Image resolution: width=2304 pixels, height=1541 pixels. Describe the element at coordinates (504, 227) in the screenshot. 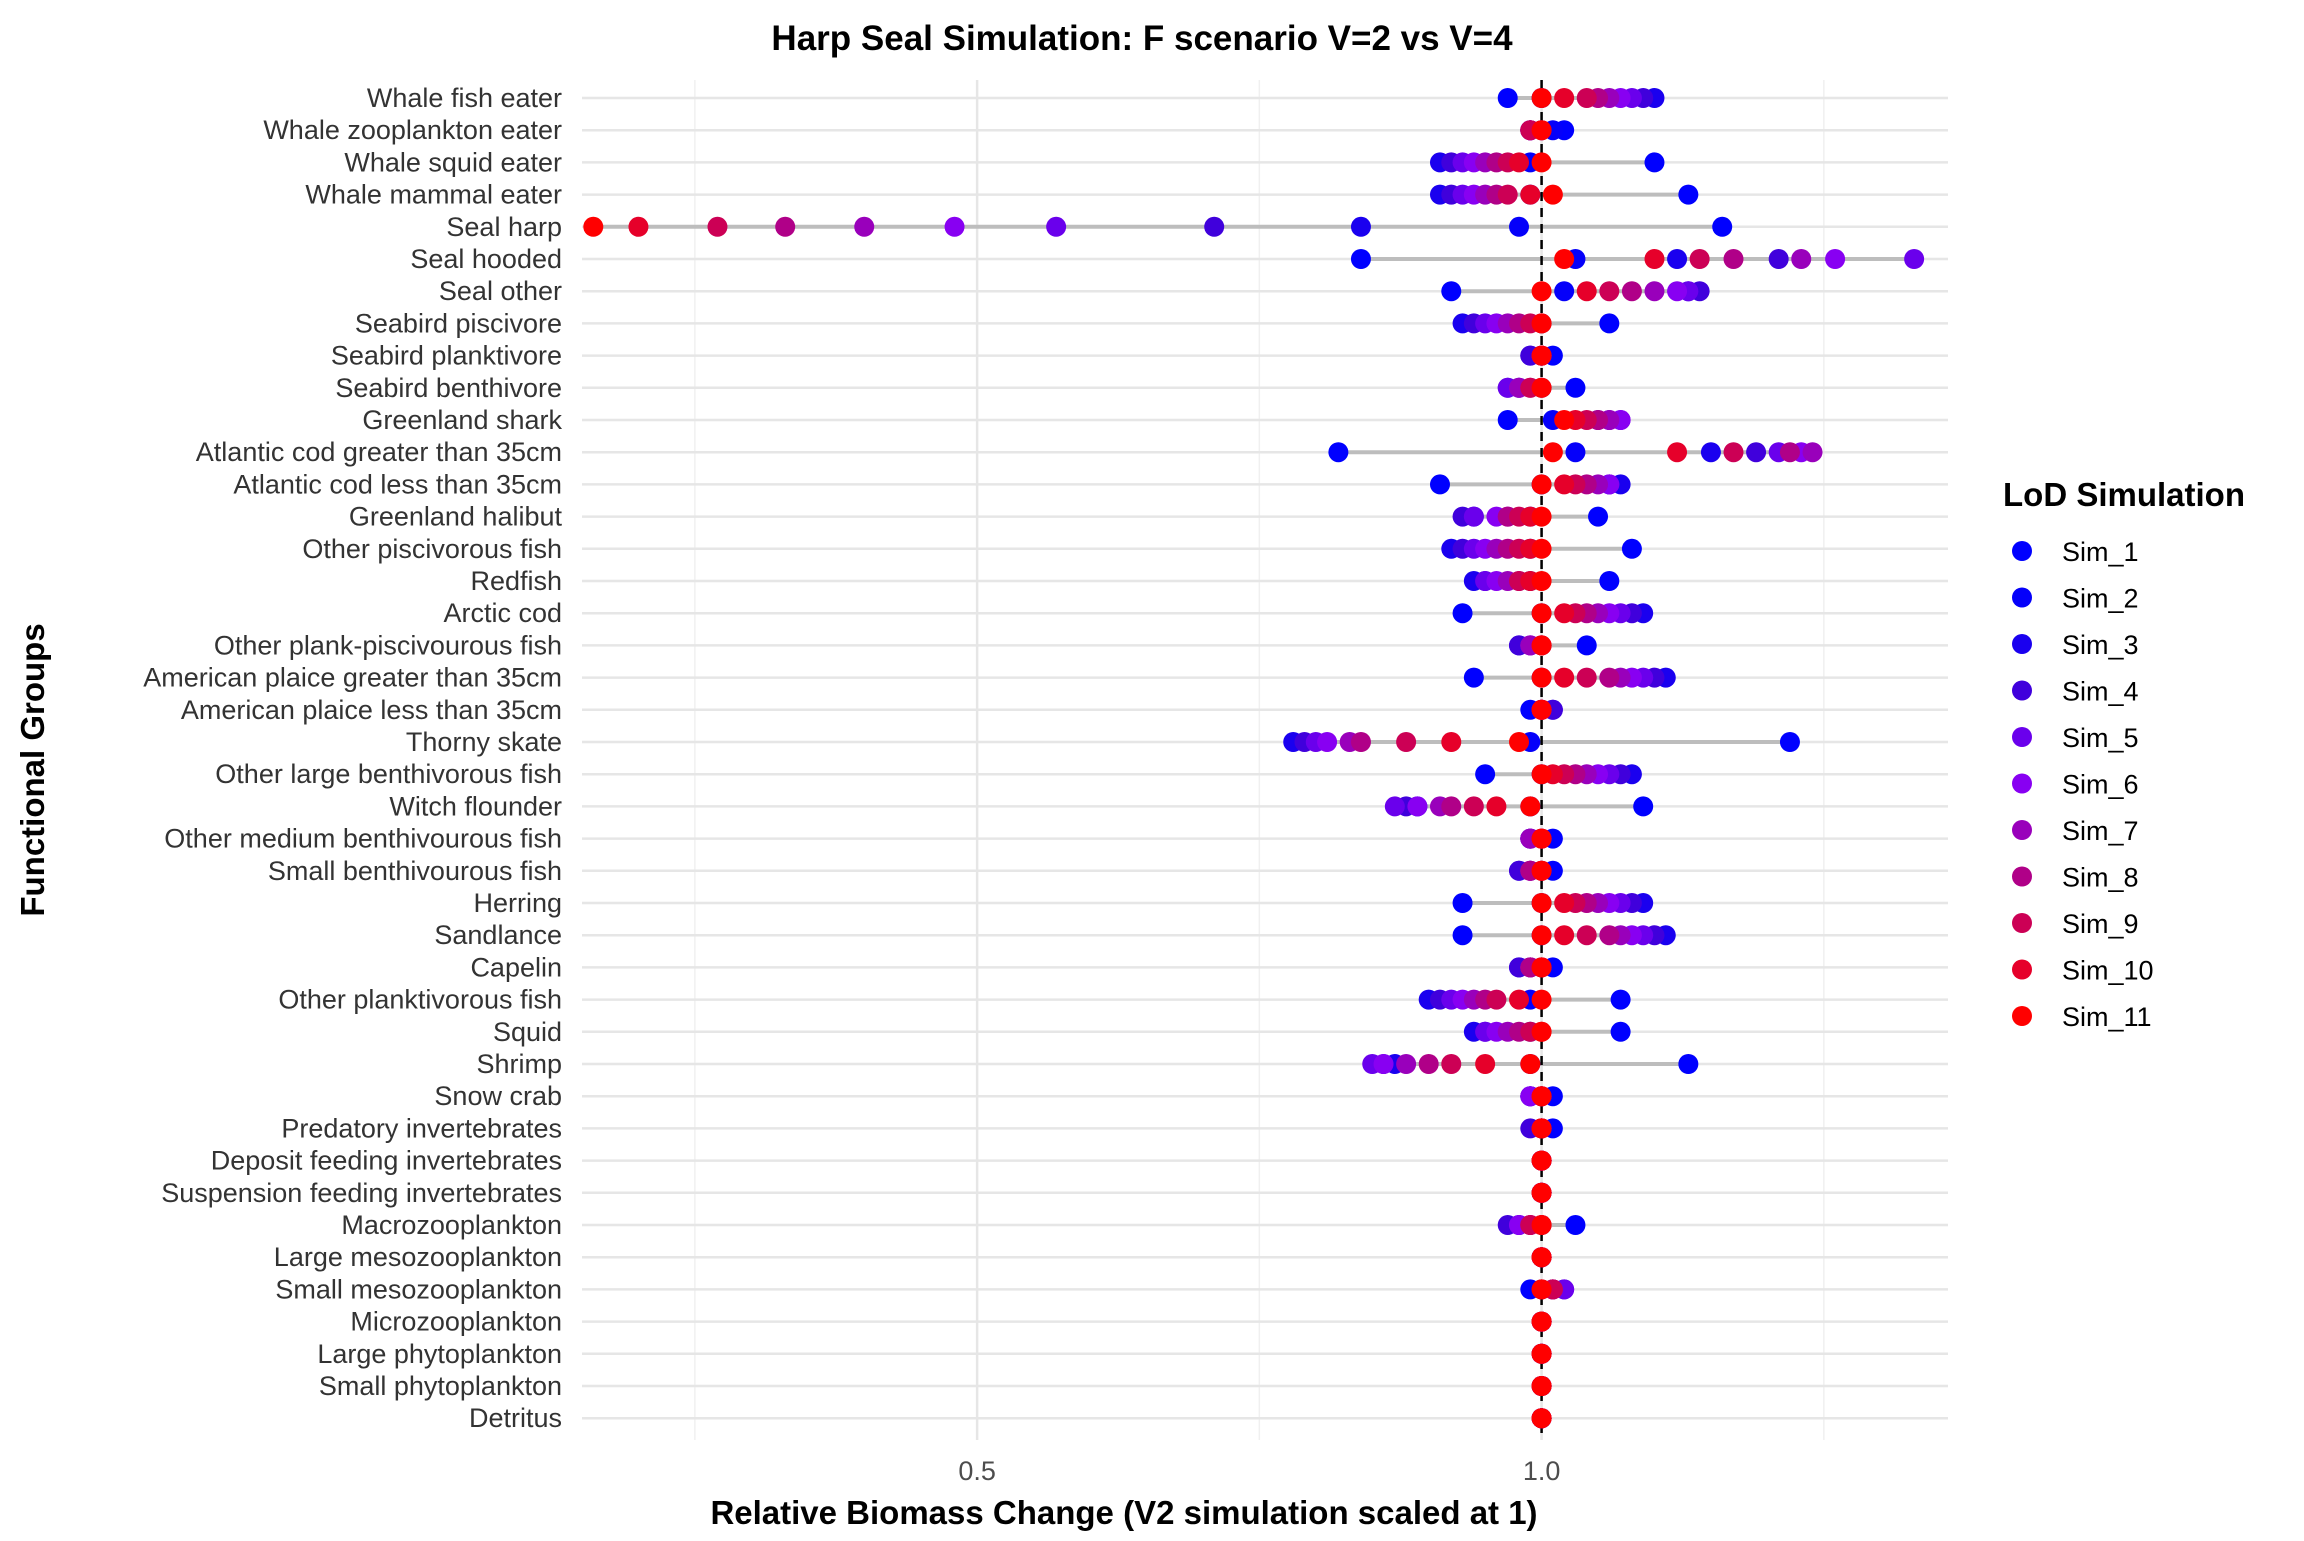

I see `y-tick-label: Seal harp` at that location.